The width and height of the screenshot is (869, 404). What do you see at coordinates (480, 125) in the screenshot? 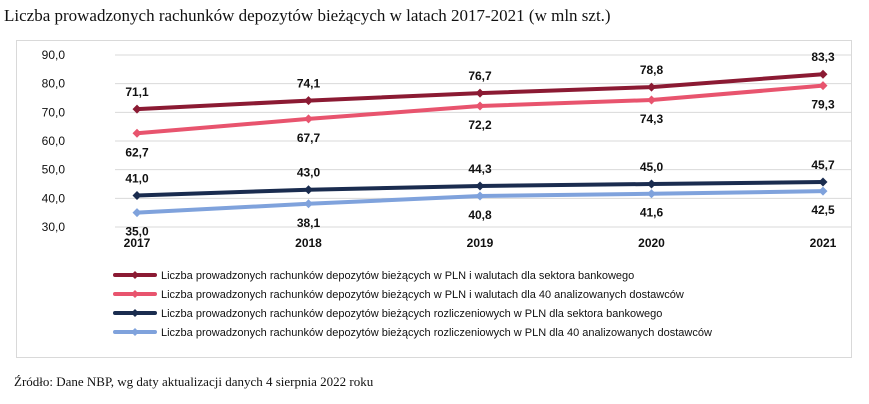
I see `data-label: 72,2` at bounding box center [480, 125].